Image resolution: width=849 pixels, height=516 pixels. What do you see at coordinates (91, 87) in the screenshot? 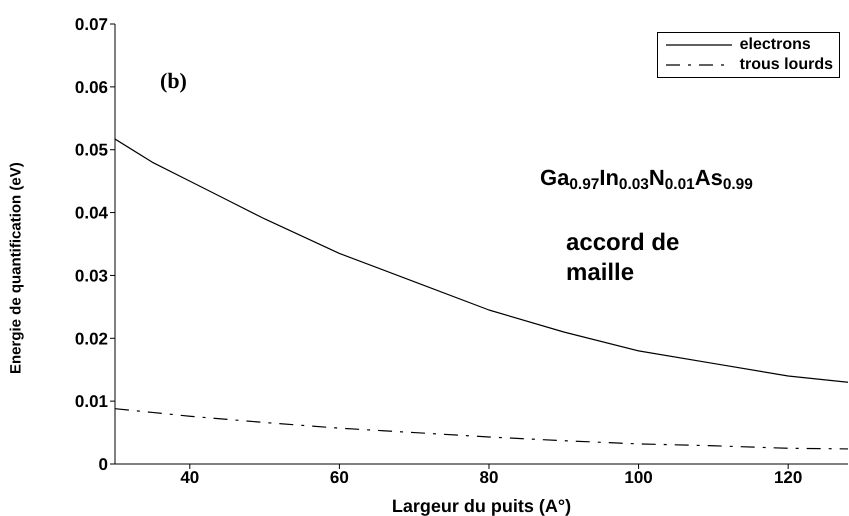
I see `y-tick-label: 0.06` at bounding box center [91, 87].